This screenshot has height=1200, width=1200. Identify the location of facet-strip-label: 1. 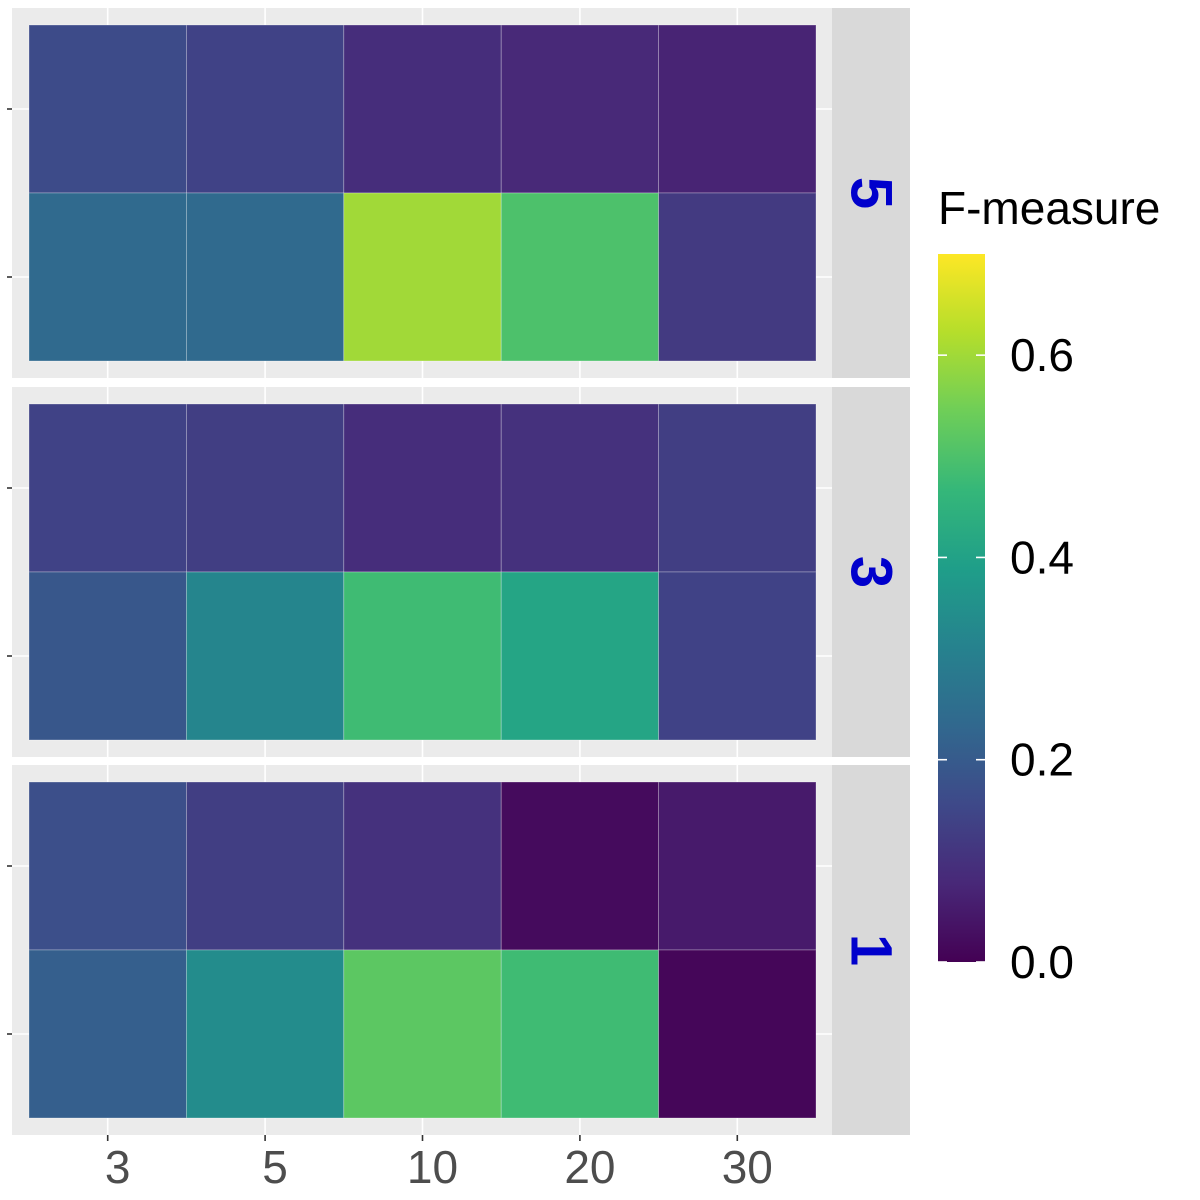
(871, 950).